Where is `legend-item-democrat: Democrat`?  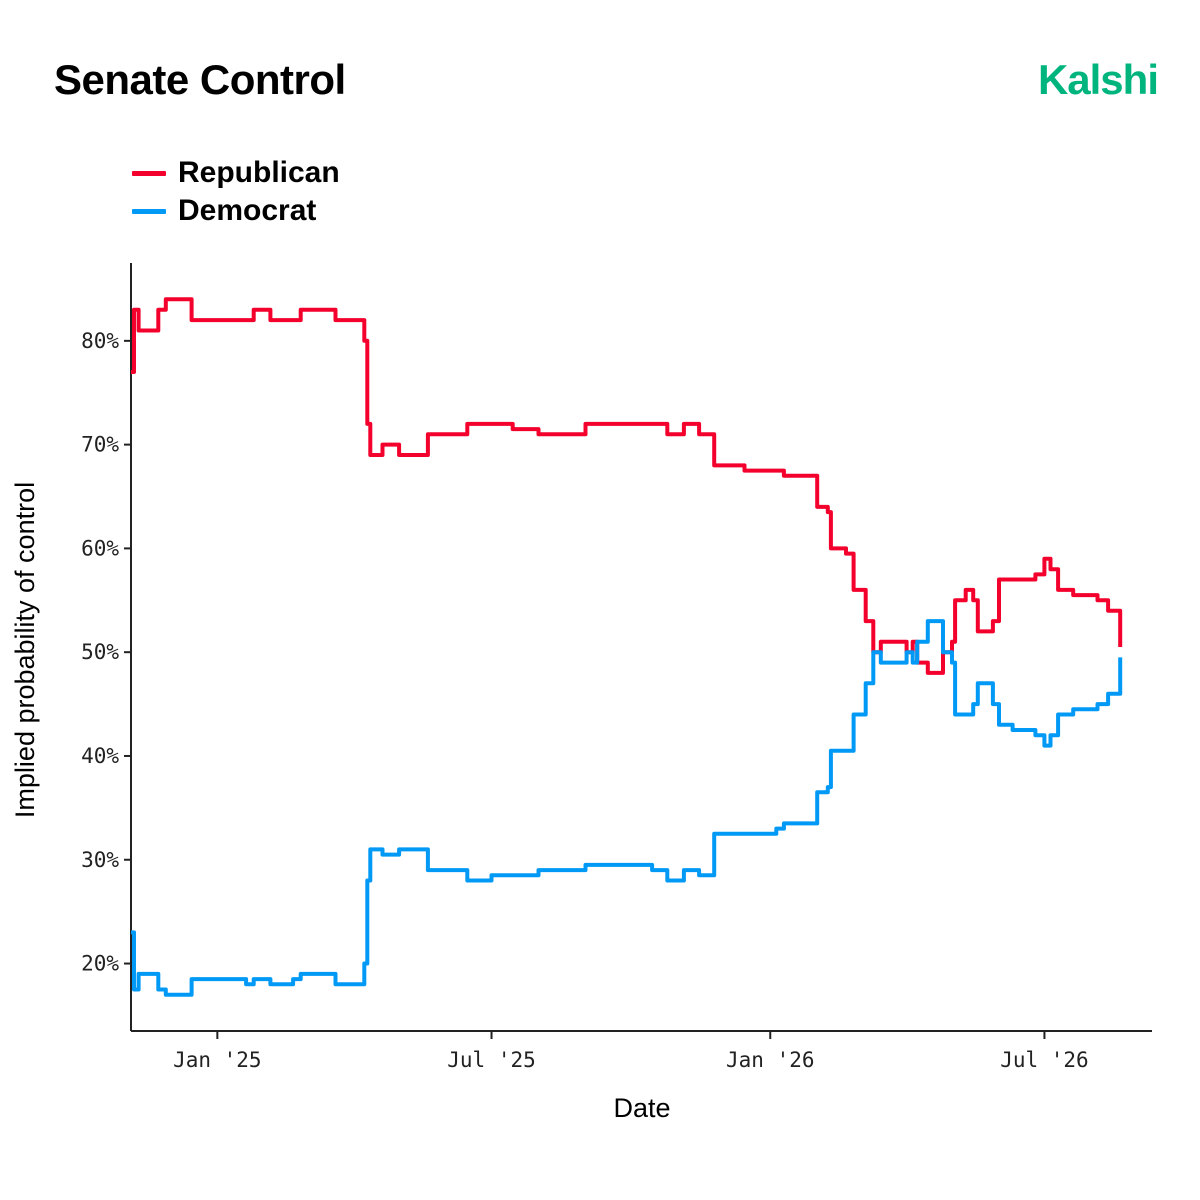
legend-item-democrat: Democrat is located at coordinates (236, 211).